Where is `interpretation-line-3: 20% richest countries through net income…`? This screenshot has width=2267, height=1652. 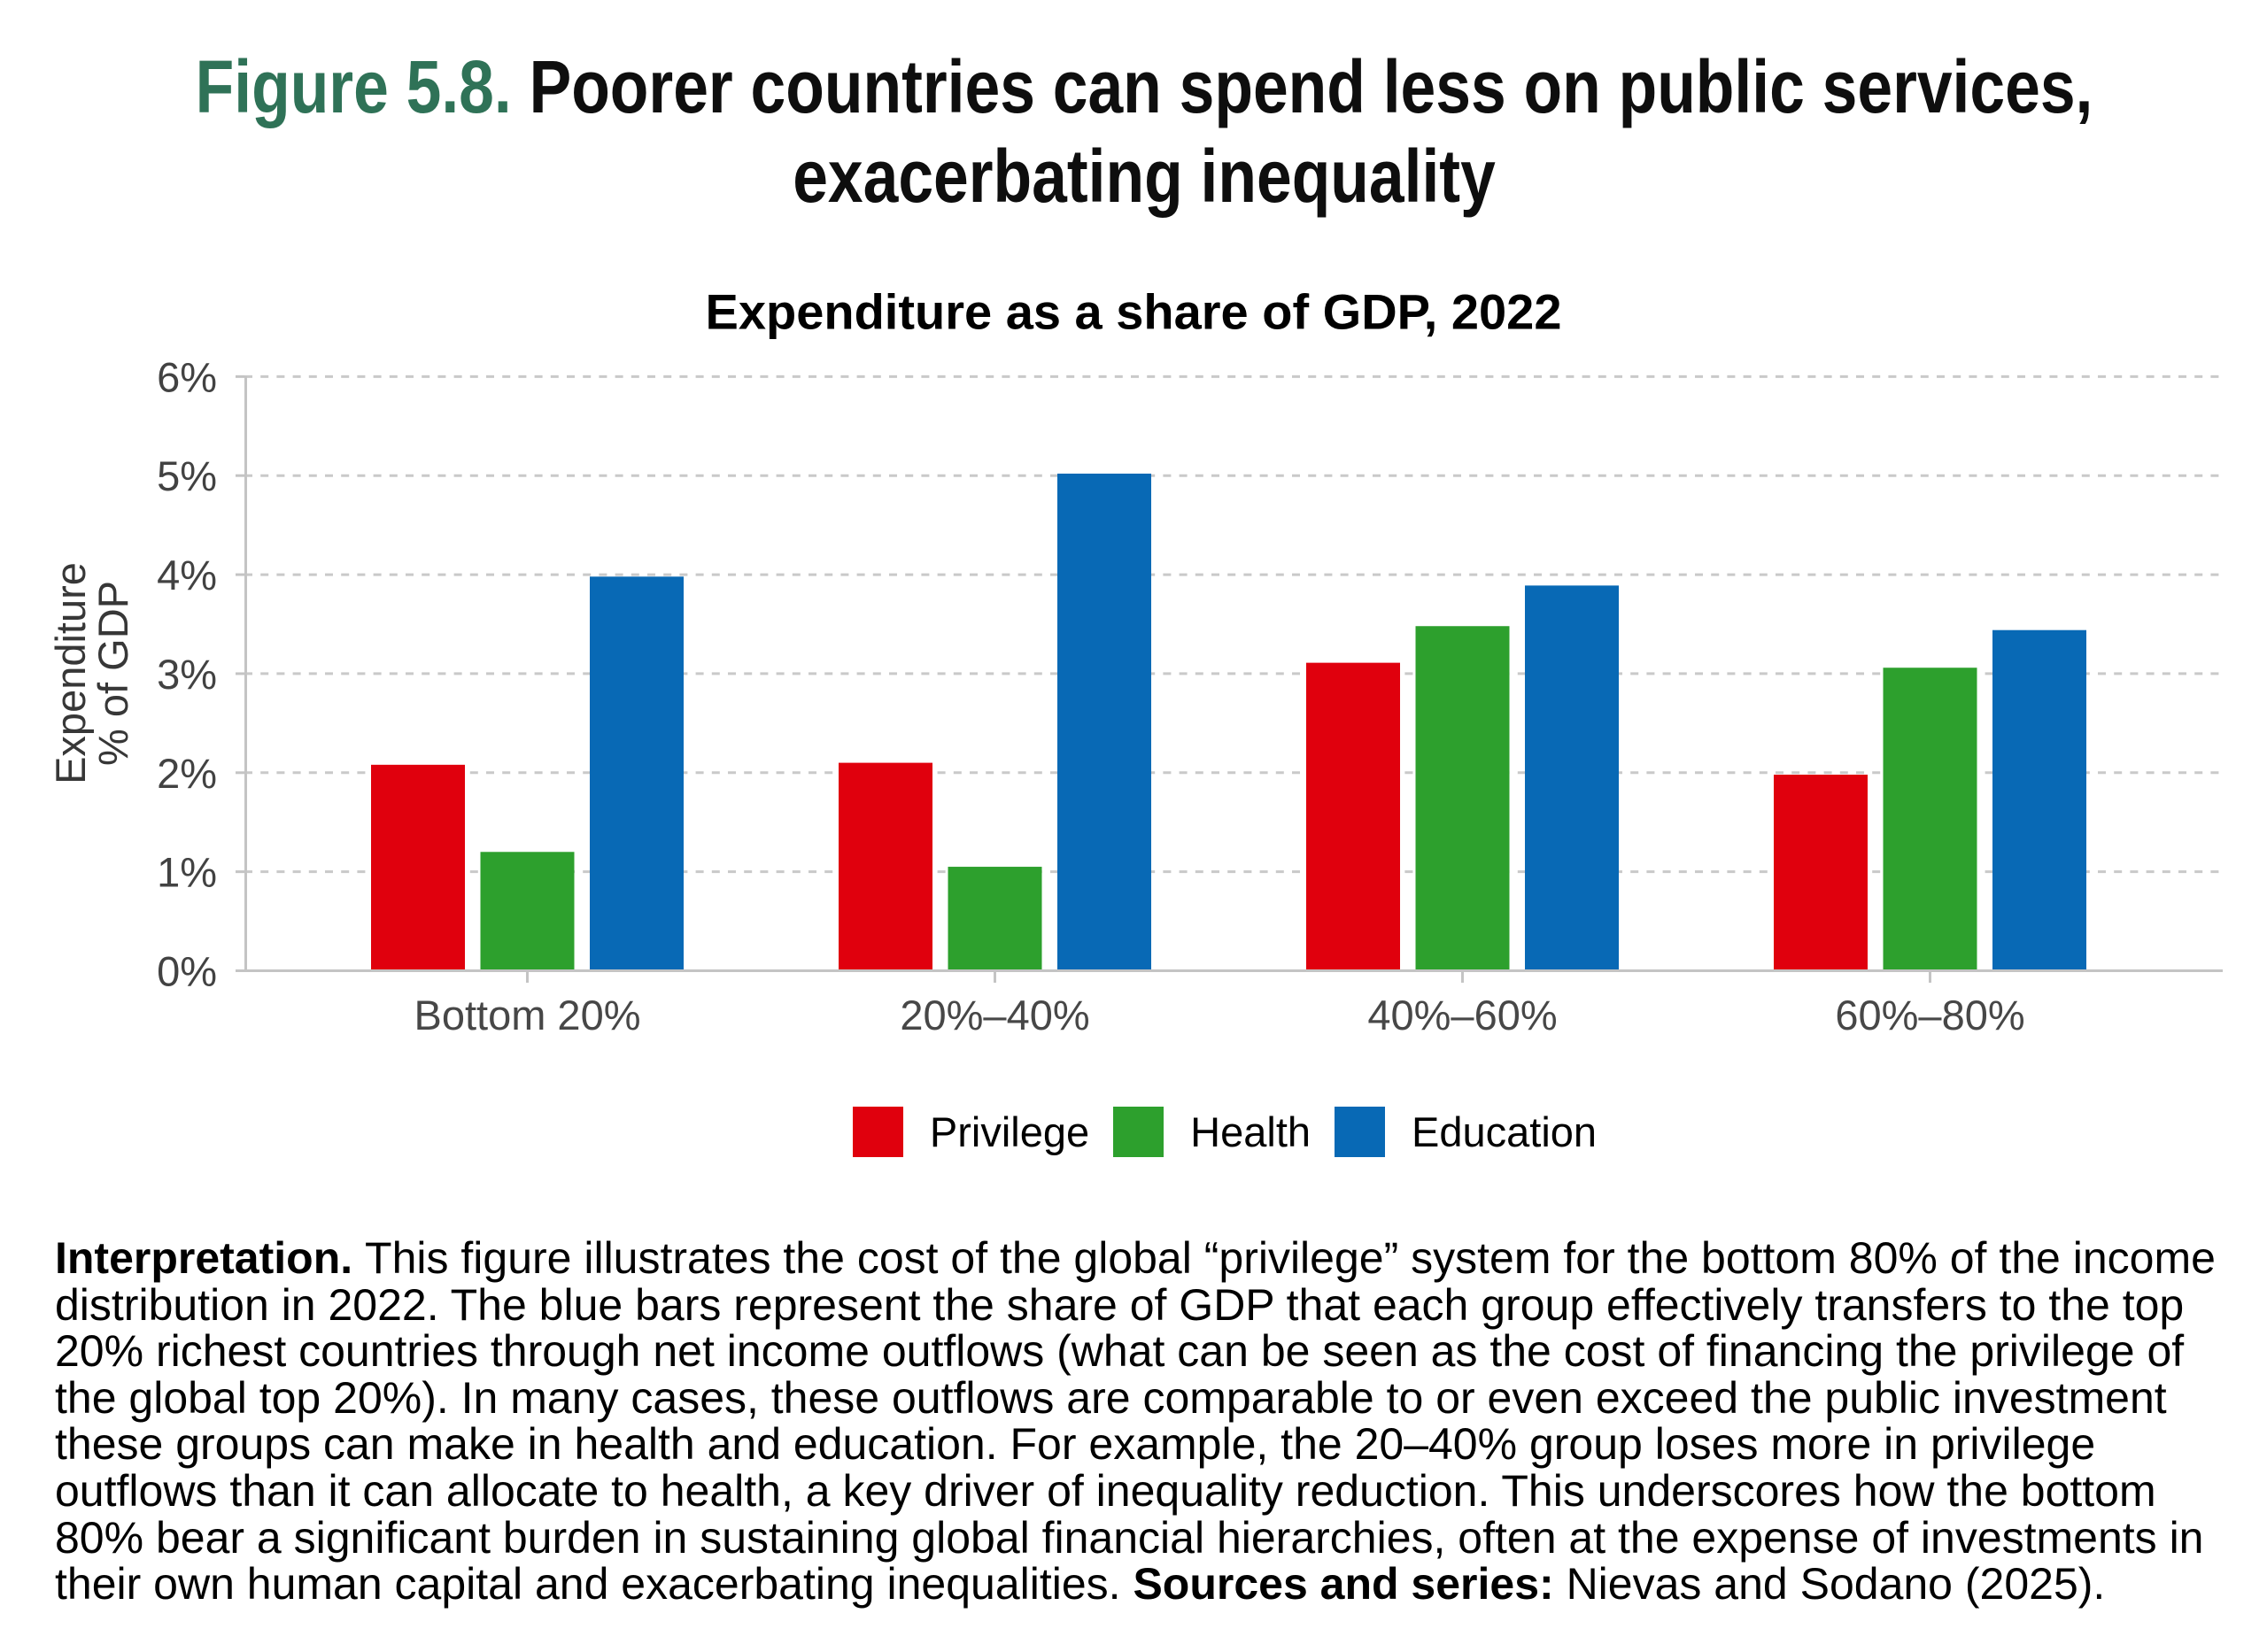
interpretation-line-3: 20% richest countries through net income… is located at coordinates (1153, 1351).